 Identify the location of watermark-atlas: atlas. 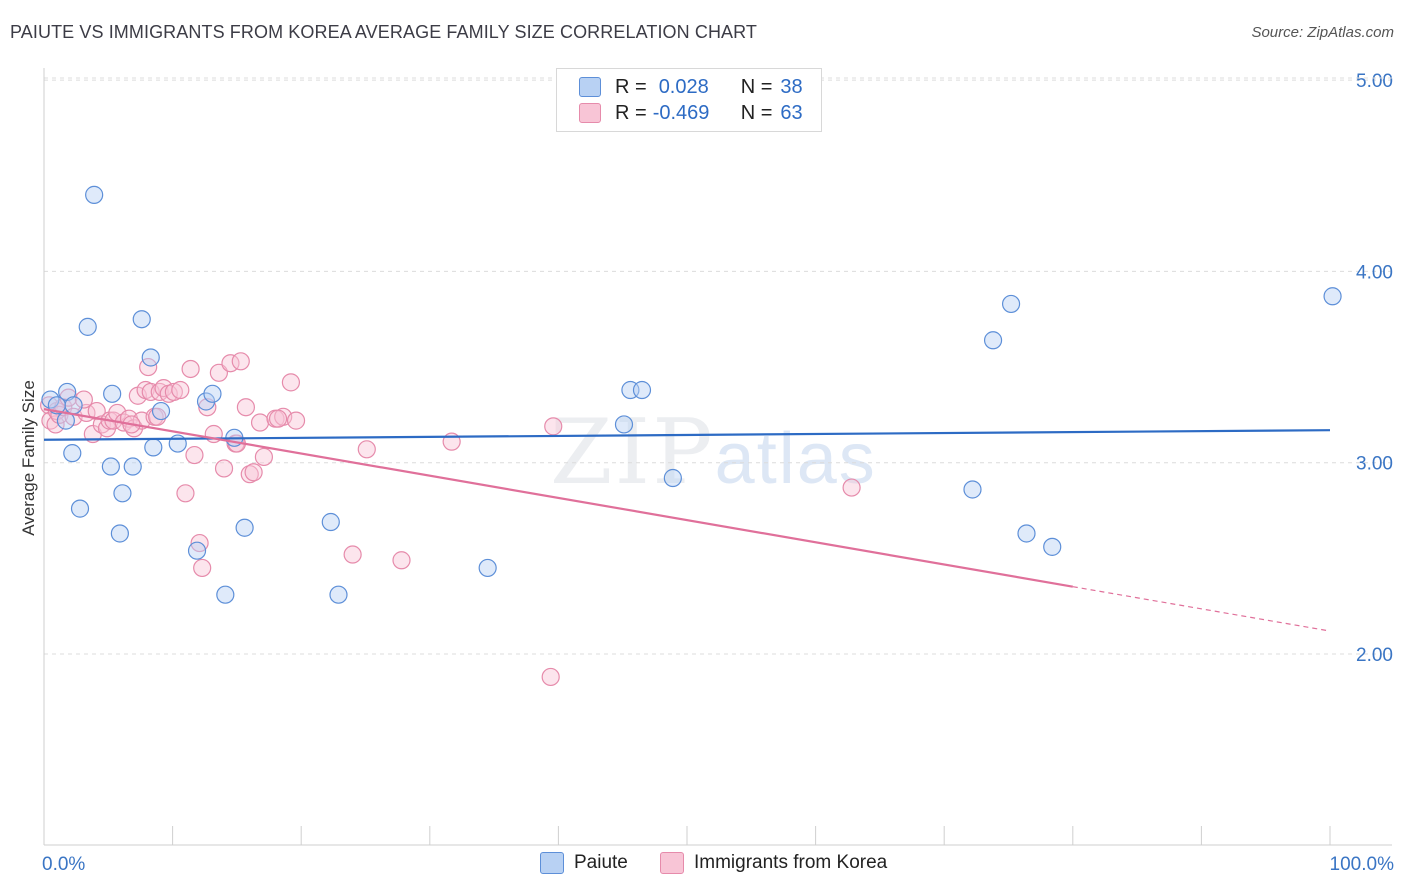
(795, 459).